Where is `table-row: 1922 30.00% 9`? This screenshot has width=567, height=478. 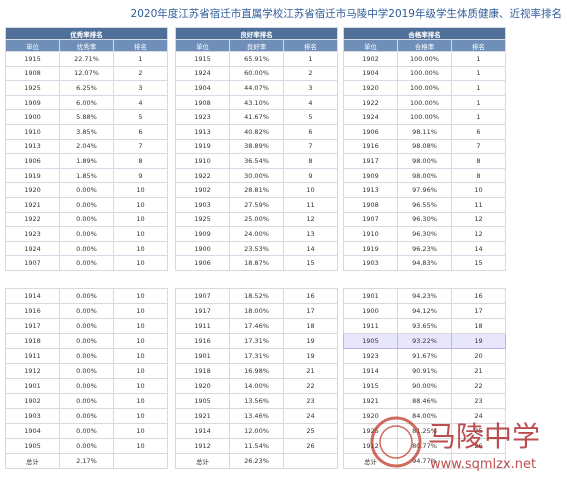
table-row: 1922 30.00% 9 is located at coordinates (256, 175).